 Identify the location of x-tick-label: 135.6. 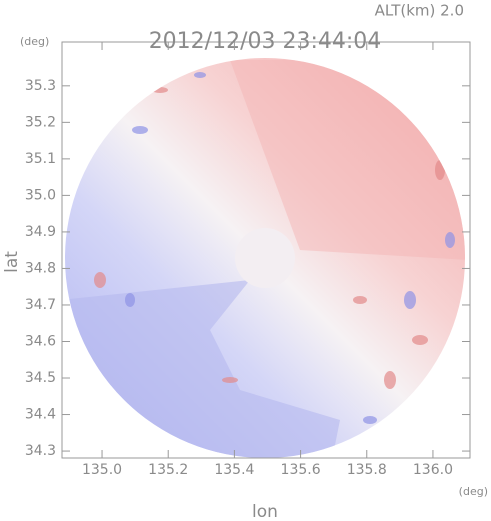
(301, 470).